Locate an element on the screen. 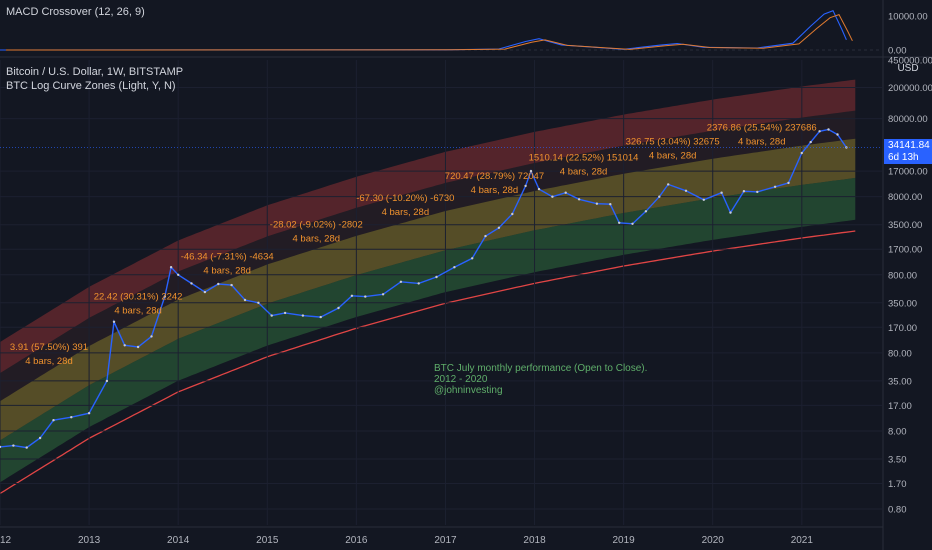  x-tick-label: 2020 is located at coordinates (713, 540).